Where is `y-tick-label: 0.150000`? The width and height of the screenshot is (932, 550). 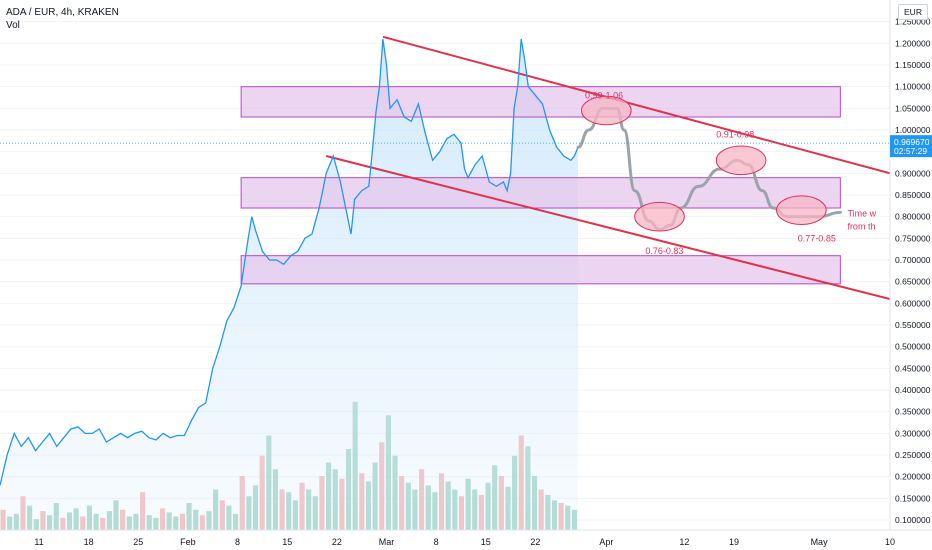
y-tick-label: 0.150000 is located at coordinates (913, 498).